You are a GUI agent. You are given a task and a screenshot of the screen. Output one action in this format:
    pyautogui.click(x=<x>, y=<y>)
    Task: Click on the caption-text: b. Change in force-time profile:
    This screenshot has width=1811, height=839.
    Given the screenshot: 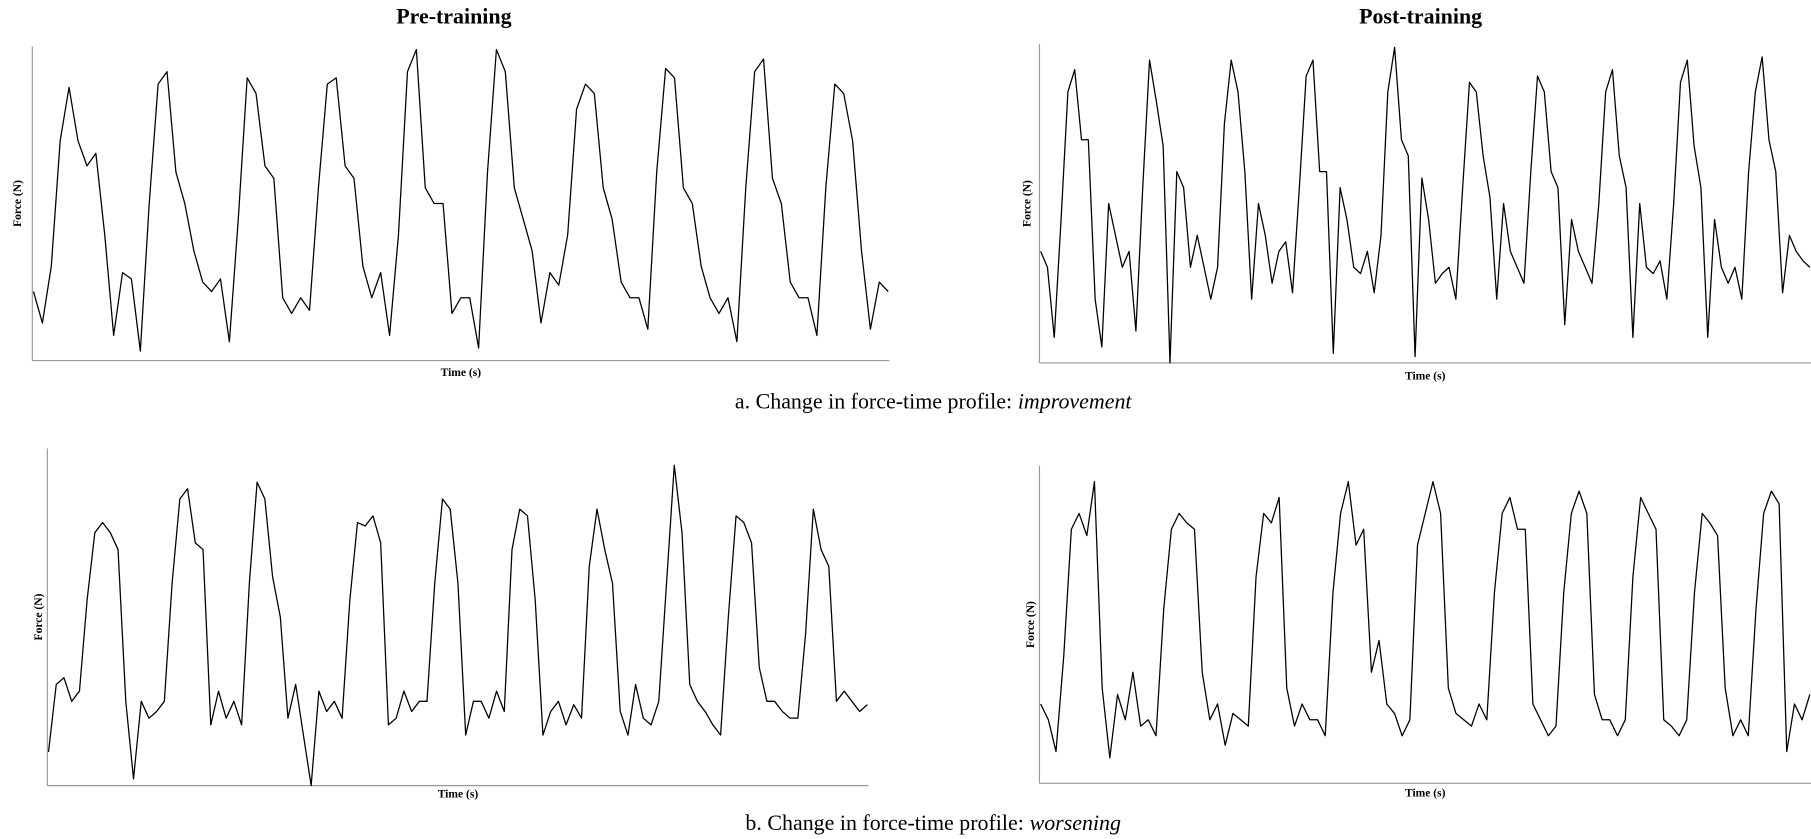 What is the action you would take?
    pyautogui.click(x=884, y=822)
    